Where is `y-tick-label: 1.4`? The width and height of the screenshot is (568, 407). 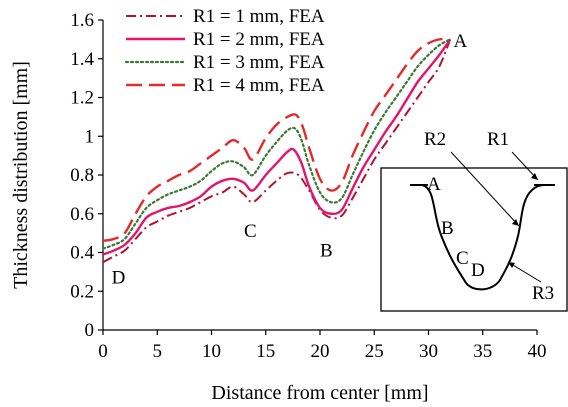
y-tick-label: 1.4 is located at coordinates (82, 59).